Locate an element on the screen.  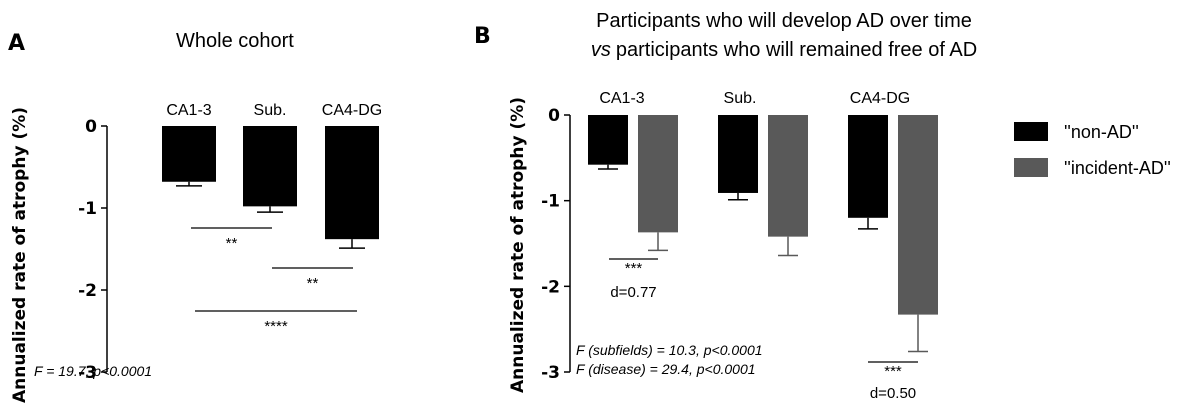
panel-a-y-tick-label: 0 is located at coordinates (91, 127).